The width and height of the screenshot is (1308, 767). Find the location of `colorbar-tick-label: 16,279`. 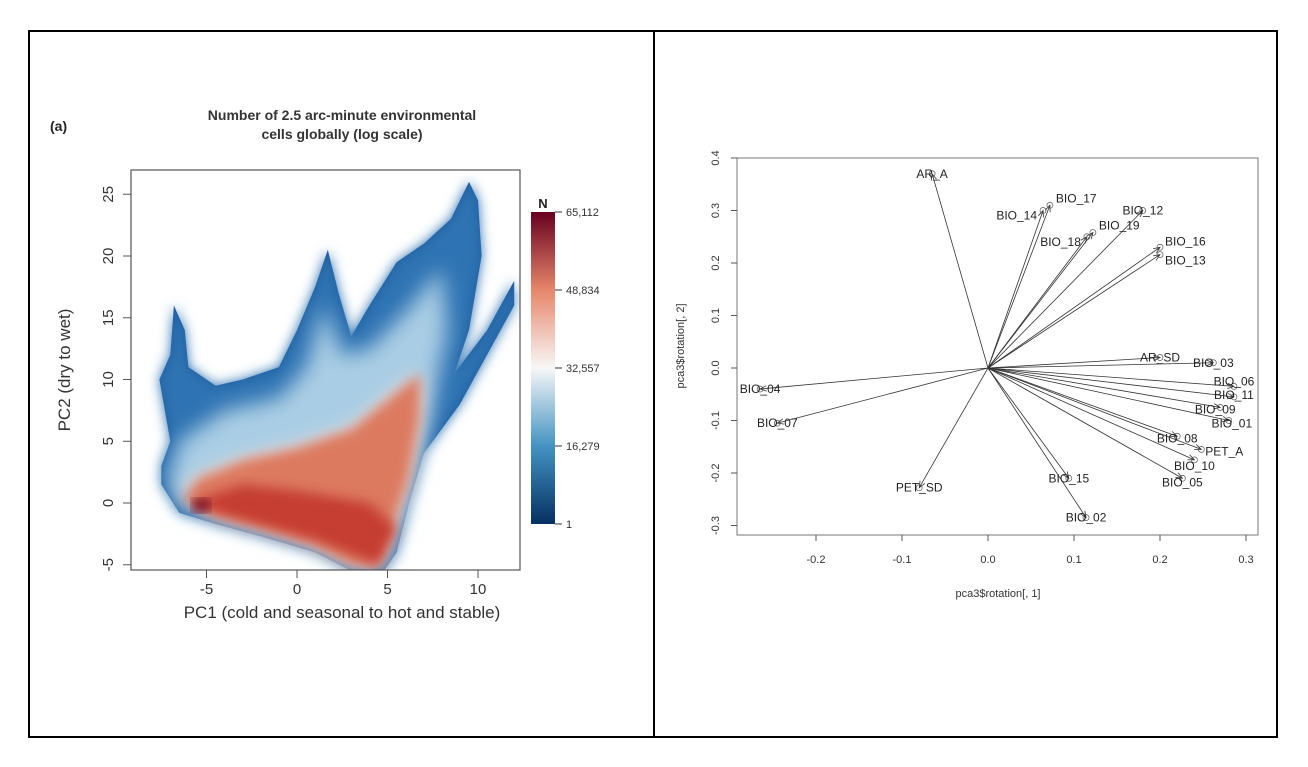

colorbar-tick-label: 16,279 is located at coordinates (583, 447).